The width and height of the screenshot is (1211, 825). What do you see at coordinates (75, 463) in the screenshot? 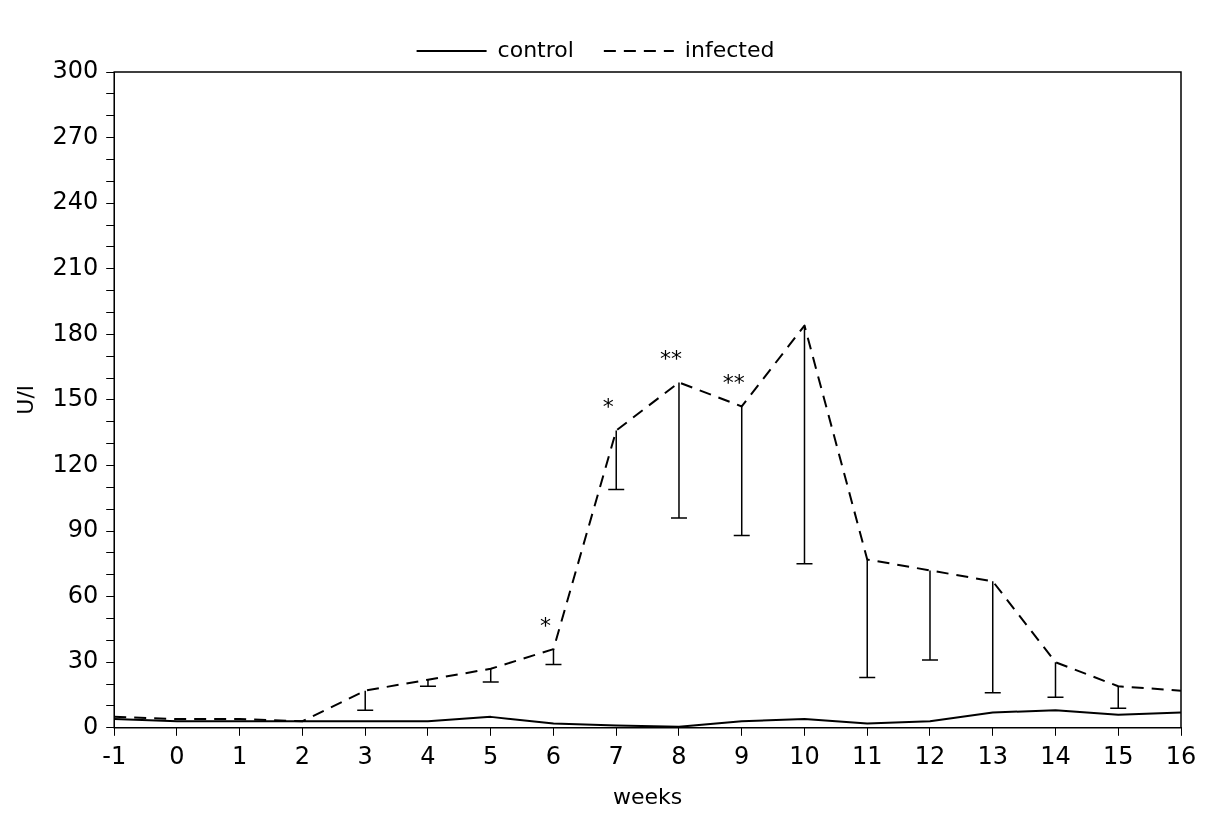
I see `y-tick-label: 120` at bounding box center [75, 463].